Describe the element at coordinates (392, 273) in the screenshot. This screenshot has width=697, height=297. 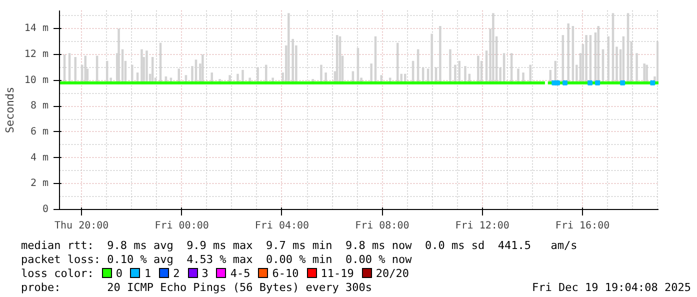
I see `legend-label: 20/20` at that location.